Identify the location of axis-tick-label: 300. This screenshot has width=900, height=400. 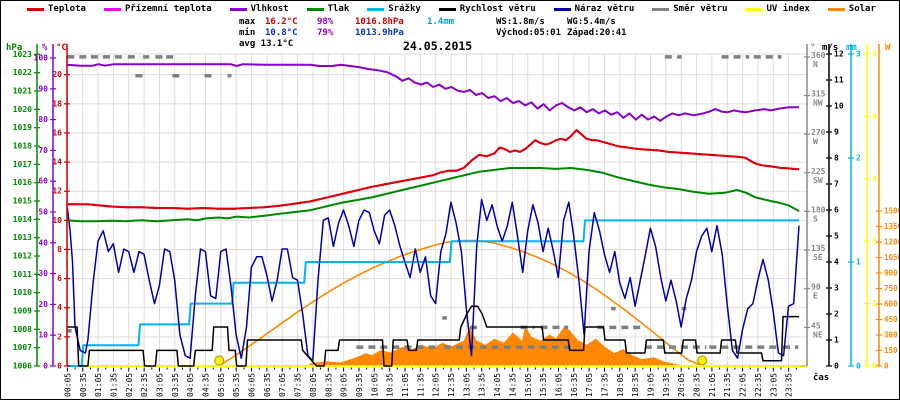
(891, 335).